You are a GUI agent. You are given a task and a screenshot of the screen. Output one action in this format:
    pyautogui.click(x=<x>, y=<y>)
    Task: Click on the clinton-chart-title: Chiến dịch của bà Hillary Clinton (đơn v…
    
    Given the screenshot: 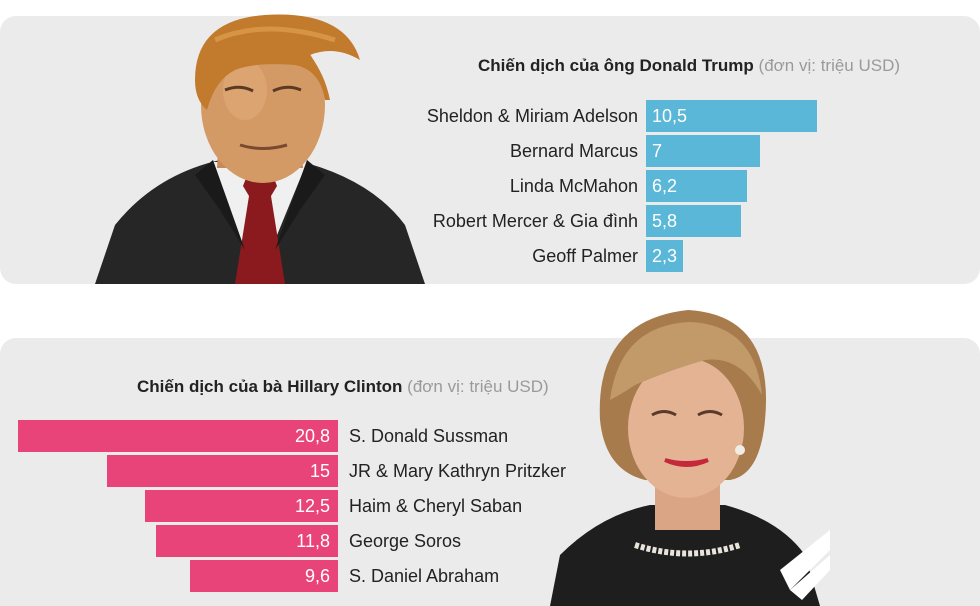 What is the action you would take?
    pyautogui.click(x=343, y=387)
    